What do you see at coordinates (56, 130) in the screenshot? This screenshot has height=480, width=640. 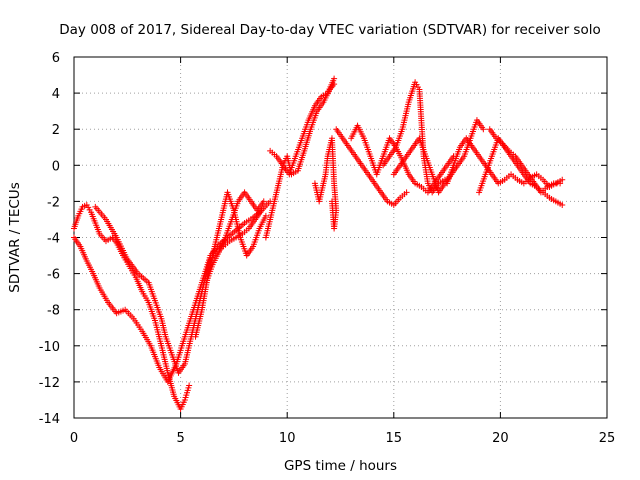 I see `y-tick-label: 2` at bounding box center [56, 130].